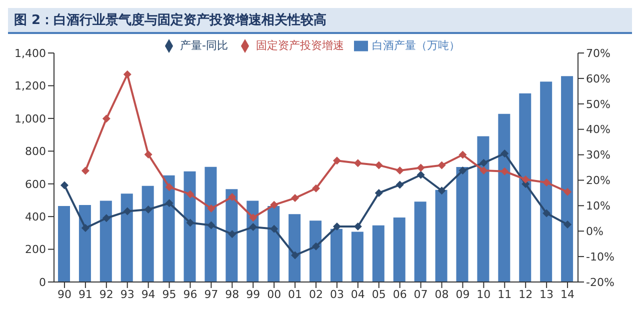 The width and height of the screenshot is (640, 320). What do you see at coordinates (85, 294) in the screenshot?
I see `x-tick-label: 91` at bounding box center [85, 294].